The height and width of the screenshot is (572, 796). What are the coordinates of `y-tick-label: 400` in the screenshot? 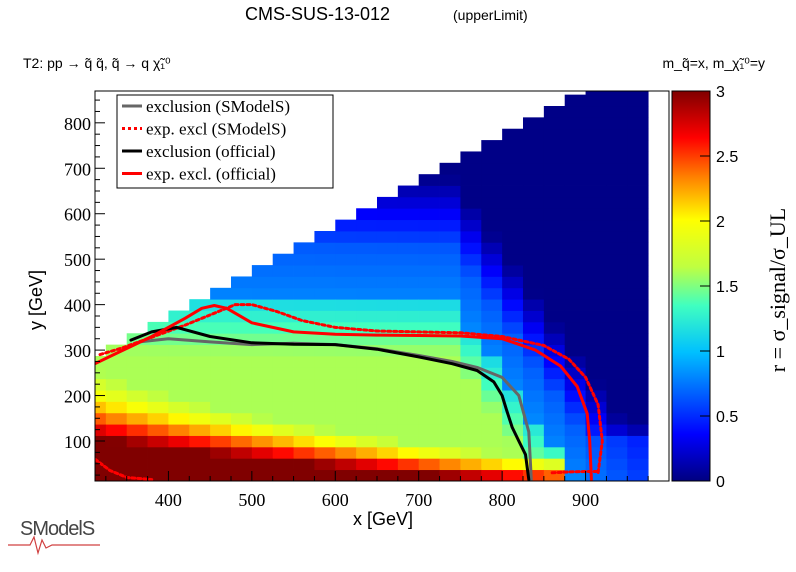 It's located at (77, 306).